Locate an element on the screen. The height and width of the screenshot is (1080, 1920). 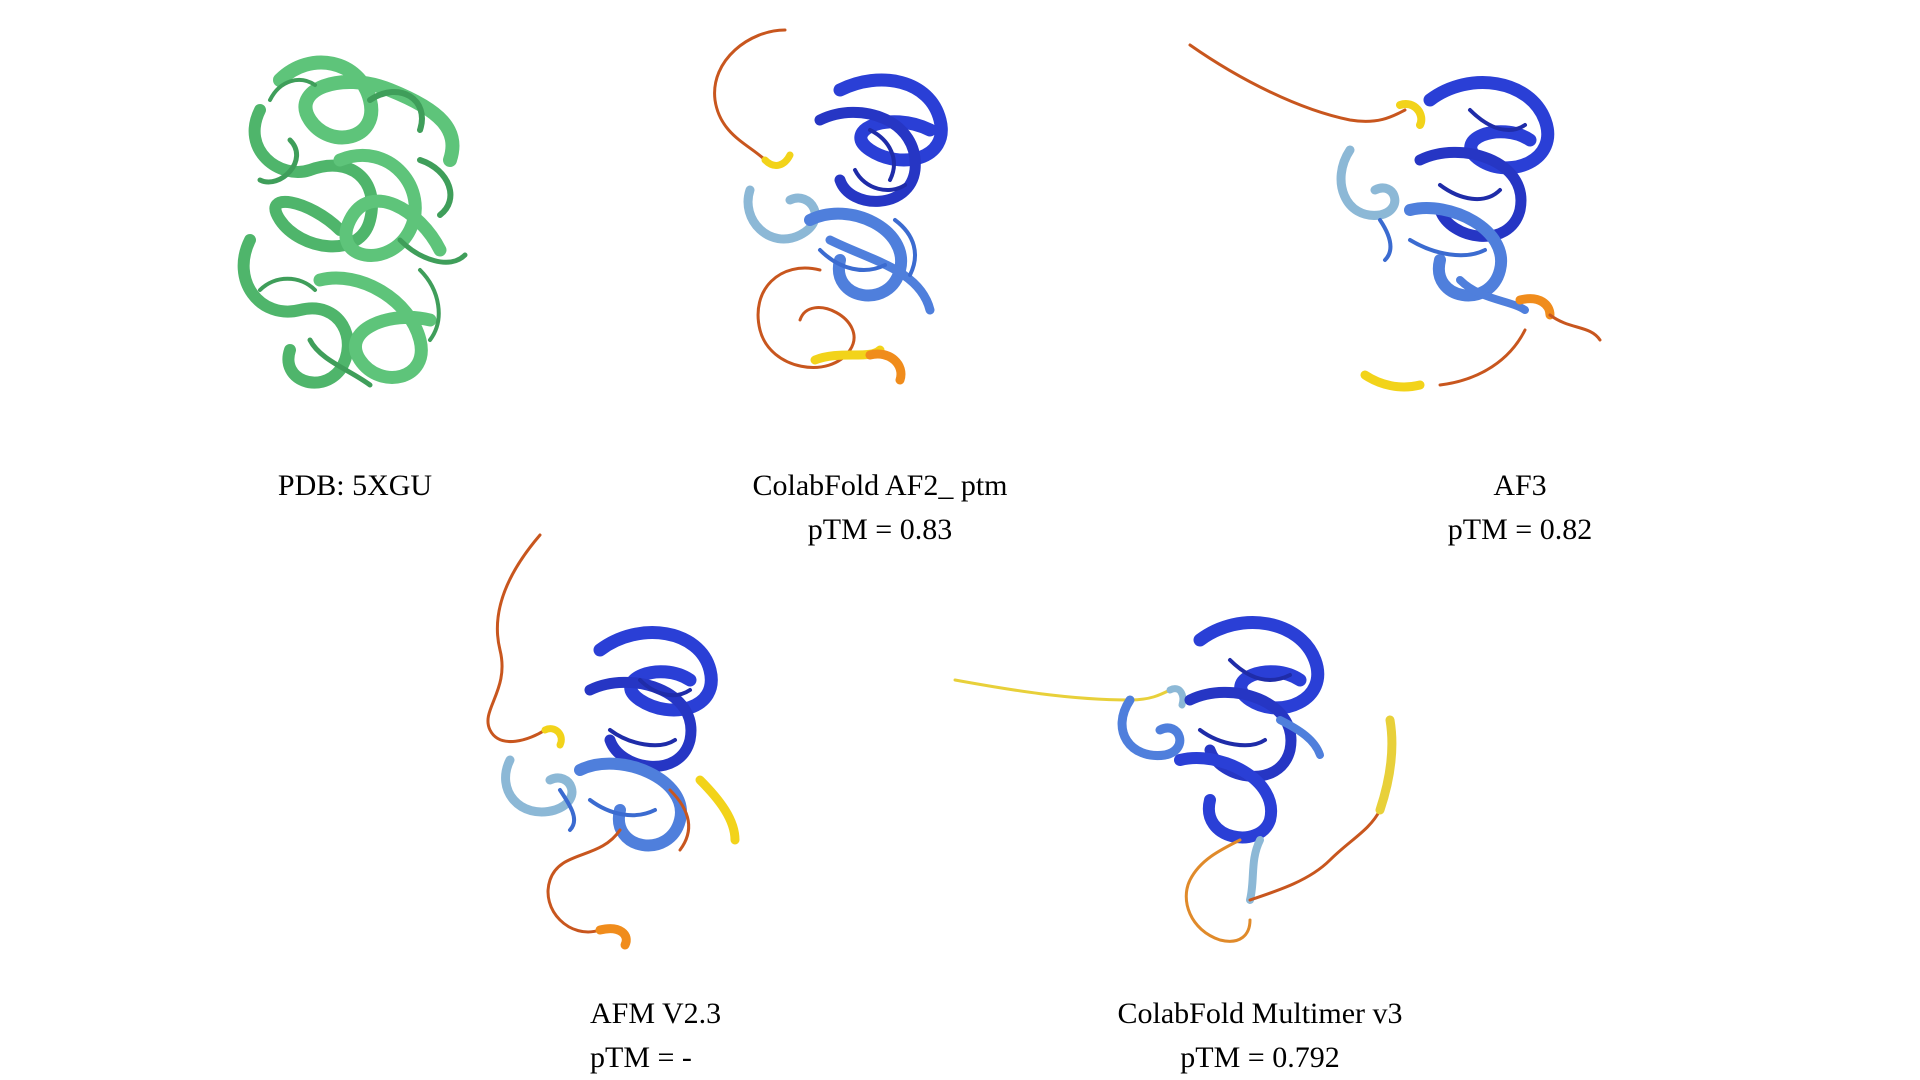
structure-panel-pdb is located at coordinates (360, 225).